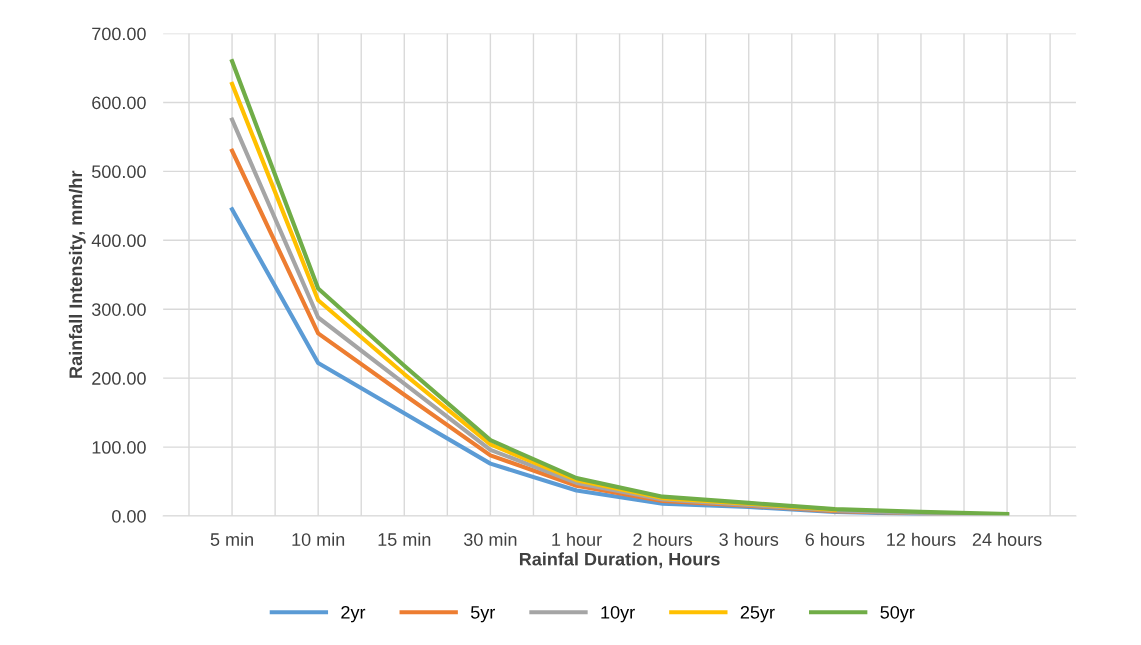 This screenshot has height=645, width=1141. What do you see at coordinates (231, 539) in the screenshot?
I see `x-tick-label: 5 min` at bounding box center [231, 539].